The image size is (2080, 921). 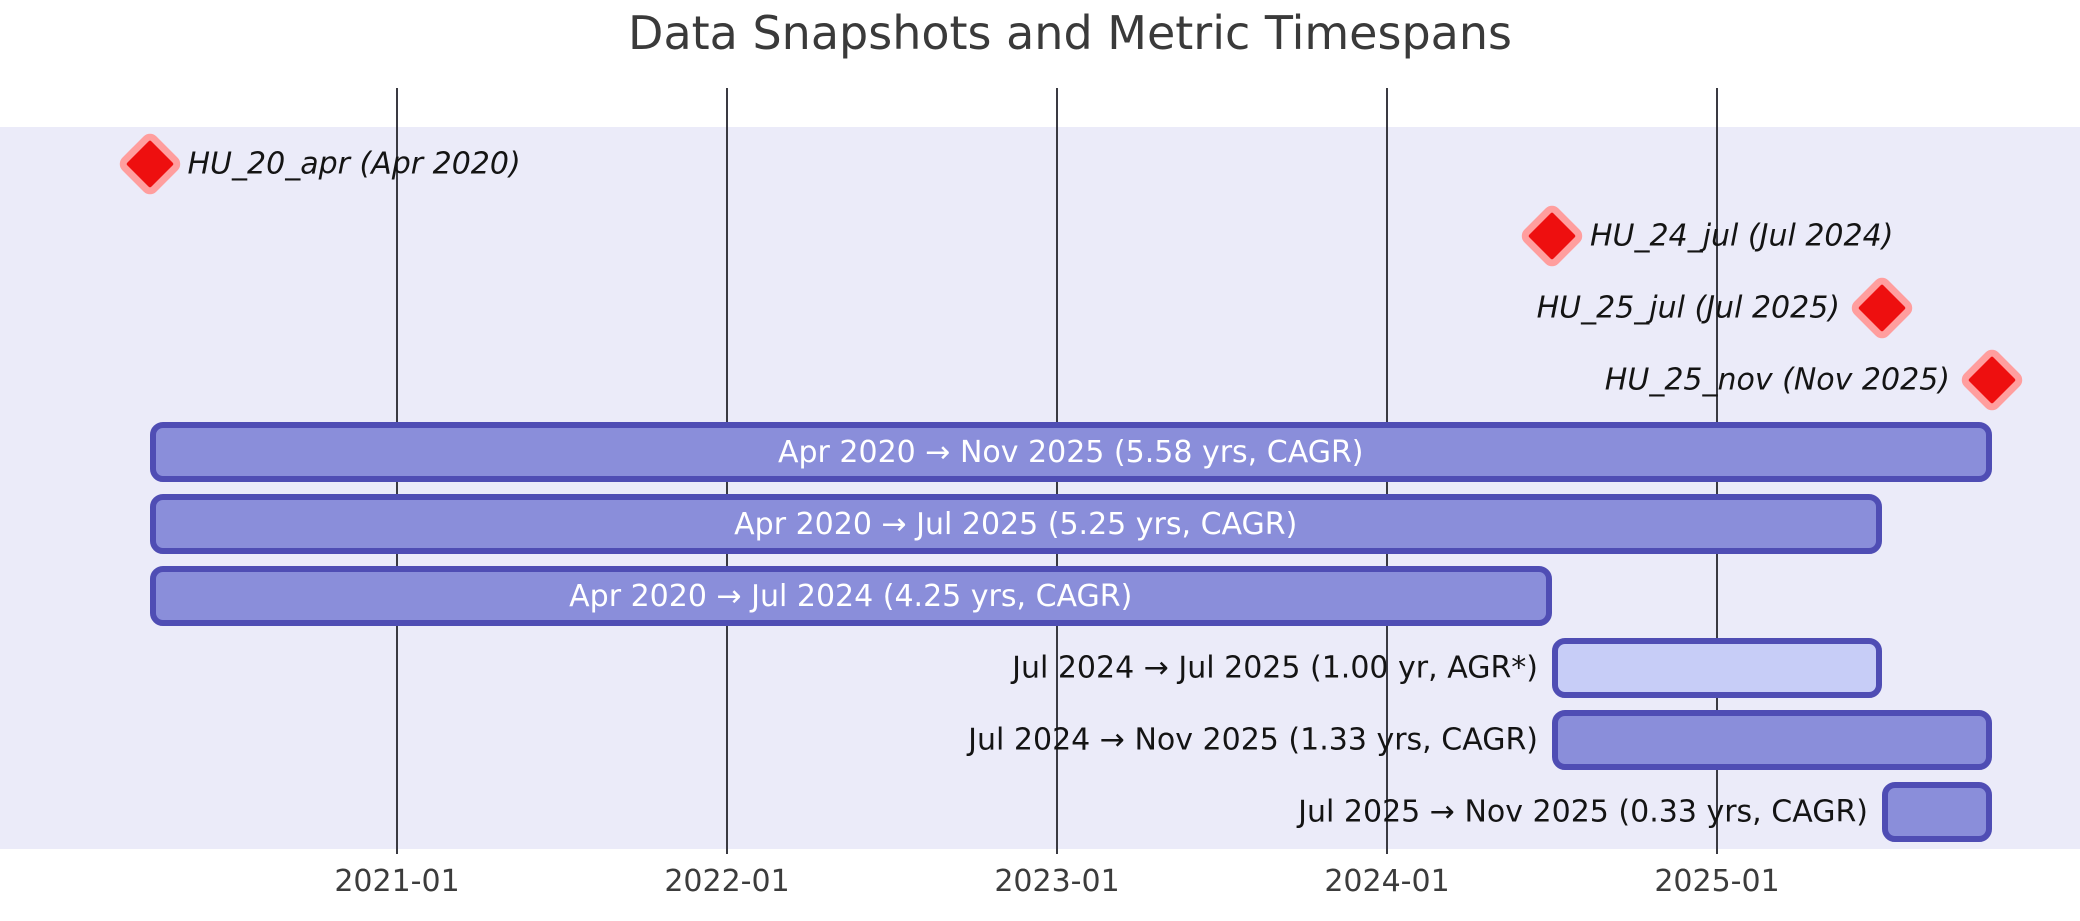 I want to click on timespan-bar-label: Apr 2020 → Nov 2025 (5.58 yrs, CAGR), so click(x=1070, y=452).